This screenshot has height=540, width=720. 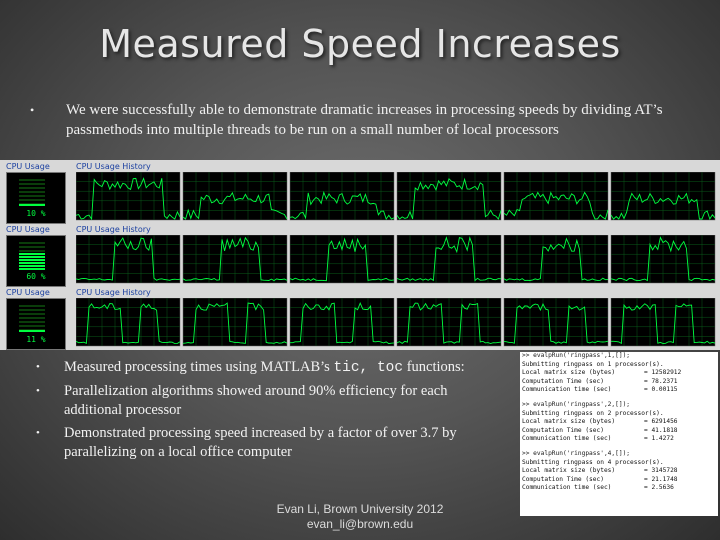 What do you see at coordinates (434, 367) in the screenshot?
I see `bullet-text: functions:` at bounding box center [434, 367].